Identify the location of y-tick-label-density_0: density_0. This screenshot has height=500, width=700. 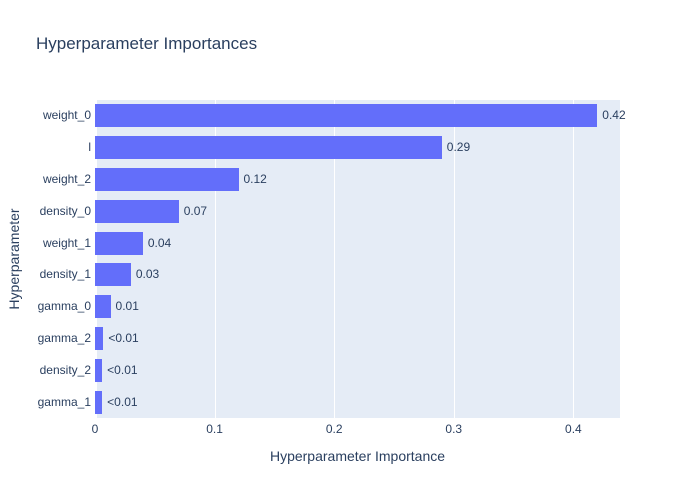
(65, 210).